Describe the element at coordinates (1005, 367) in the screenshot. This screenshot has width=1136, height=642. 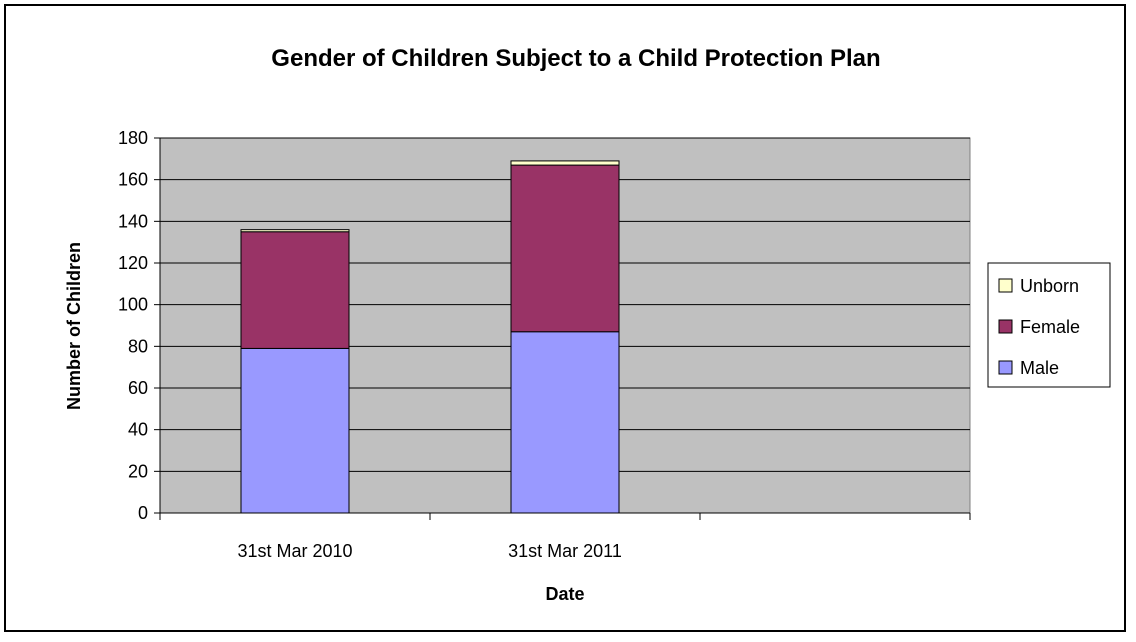
I see `legend-swatch-male` at that location.